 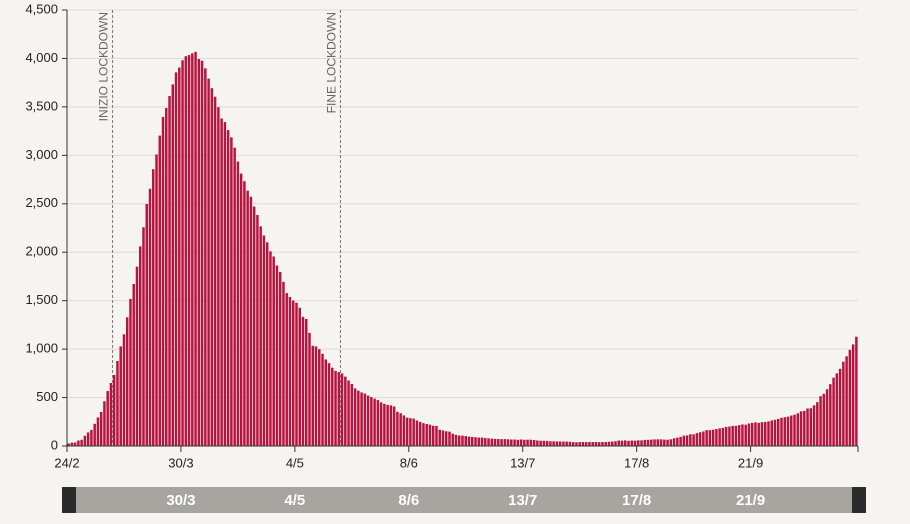 I want to click on slider-label: 30/3, so click(x=180, y=500).